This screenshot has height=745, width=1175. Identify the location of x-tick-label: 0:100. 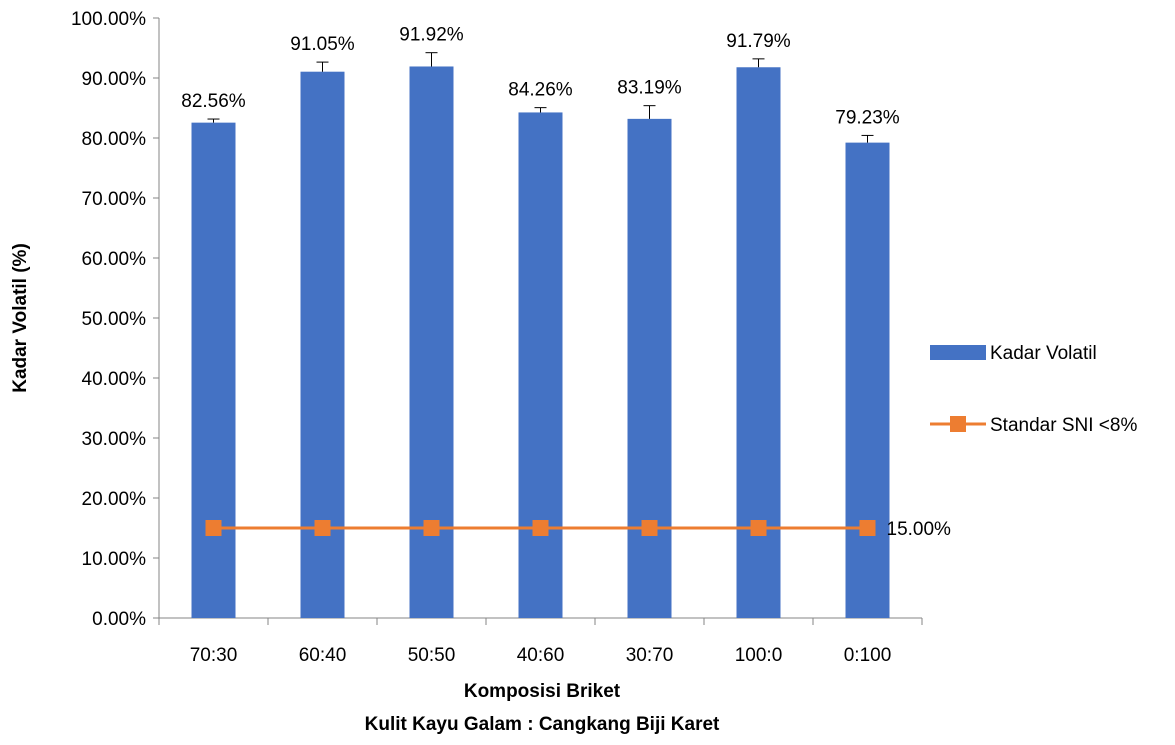
(868, 655).